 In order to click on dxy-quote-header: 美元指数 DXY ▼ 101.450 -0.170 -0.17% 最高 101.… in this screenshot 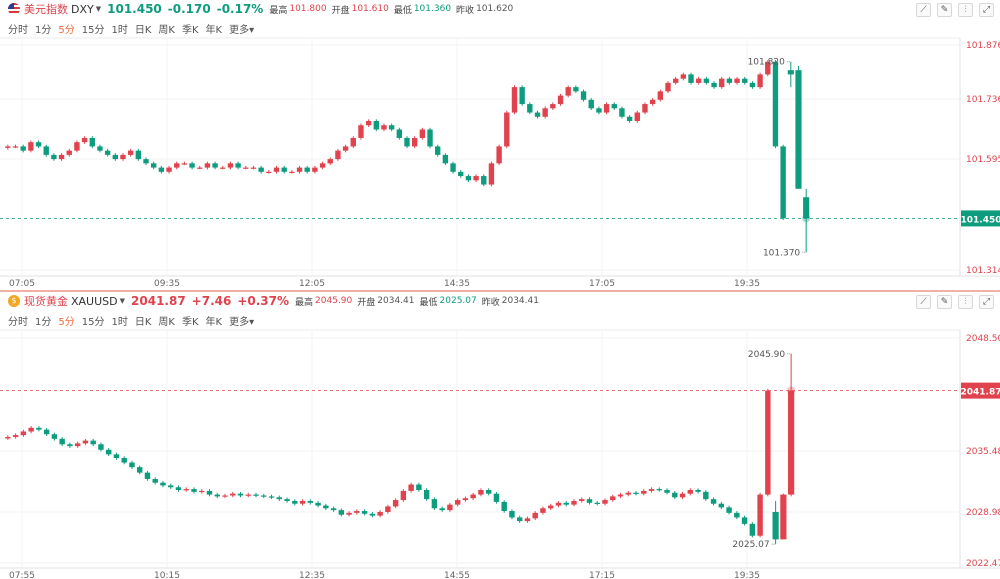, I will do `click(500, 9)`.